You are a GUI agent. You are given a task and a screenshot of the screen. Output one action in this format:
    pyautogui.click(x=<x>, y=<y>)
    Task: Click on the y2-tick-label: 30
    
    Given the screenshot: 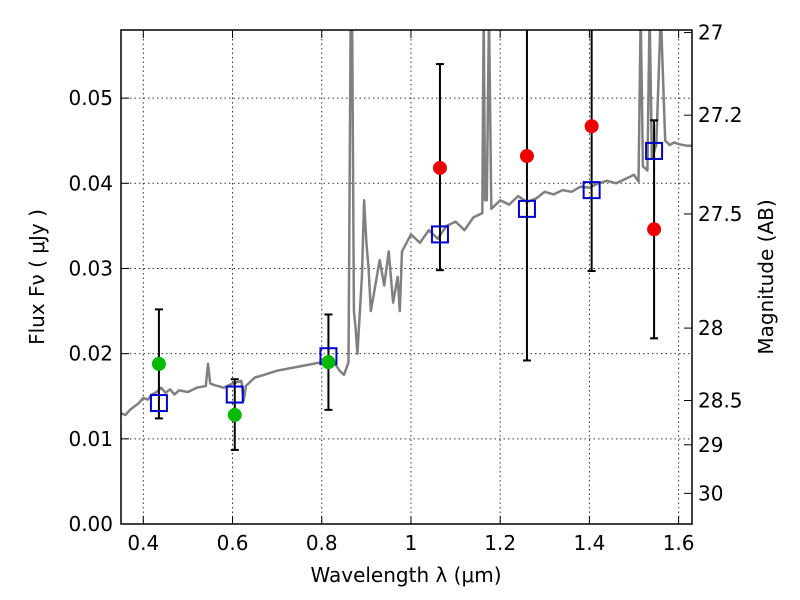 What is the action you would take?
    pyautogui.click(x=710, y=493)
    